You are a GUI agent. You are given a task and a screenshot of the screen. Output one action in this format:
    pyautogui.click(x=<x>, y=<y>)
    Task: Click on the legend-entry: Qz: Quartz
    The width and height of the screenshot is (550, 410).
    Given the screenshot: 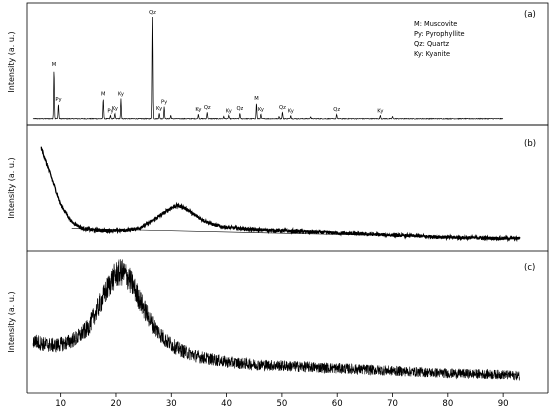 What is the action you would take?
    pyautogui.click(x=432, y=44)
    